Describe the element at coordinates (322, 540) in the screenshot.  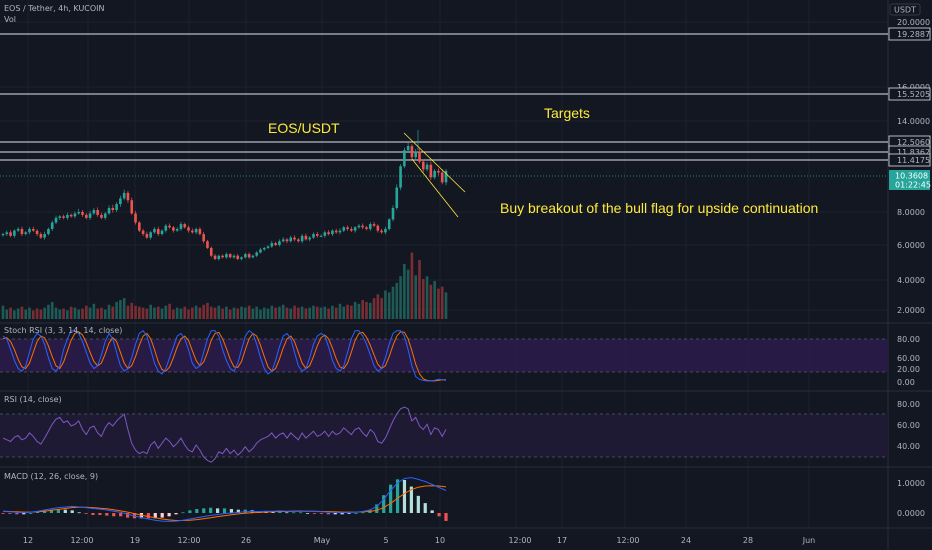
I see `time-tick-label: May` at that location.